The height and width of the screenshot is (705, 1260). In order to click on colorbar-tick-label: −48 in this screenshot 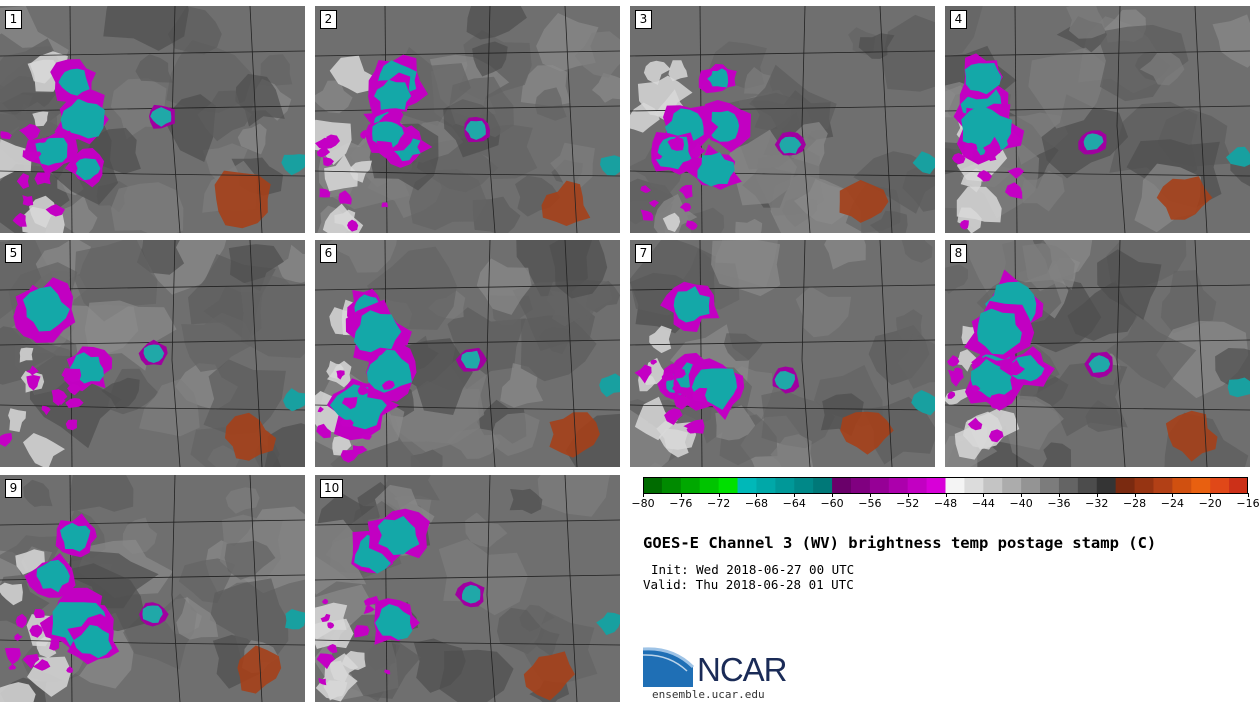, I will do `click(945, 503)`.